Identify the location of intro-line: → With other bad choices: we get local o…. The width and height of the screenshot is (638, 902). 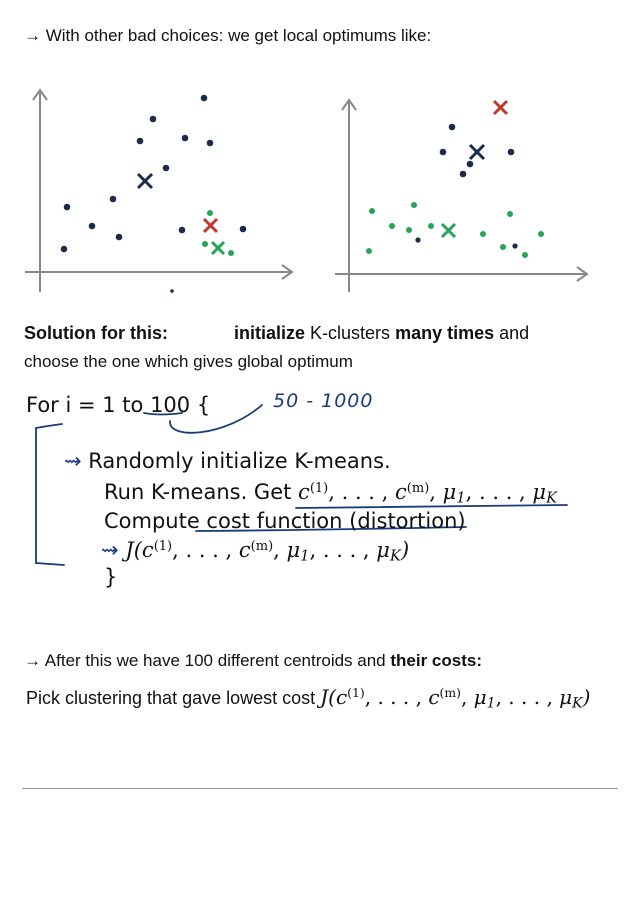
(227, 36).